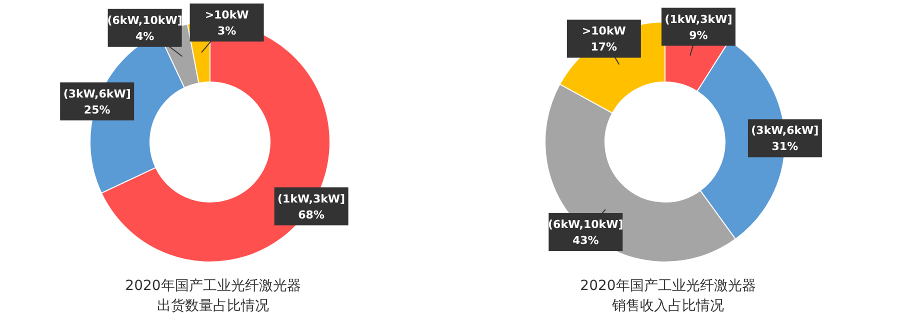 Image resolution: width=900 pixels, height=325 pixels. I want to click on text: 销售收入占比情况, so click(667, 306).